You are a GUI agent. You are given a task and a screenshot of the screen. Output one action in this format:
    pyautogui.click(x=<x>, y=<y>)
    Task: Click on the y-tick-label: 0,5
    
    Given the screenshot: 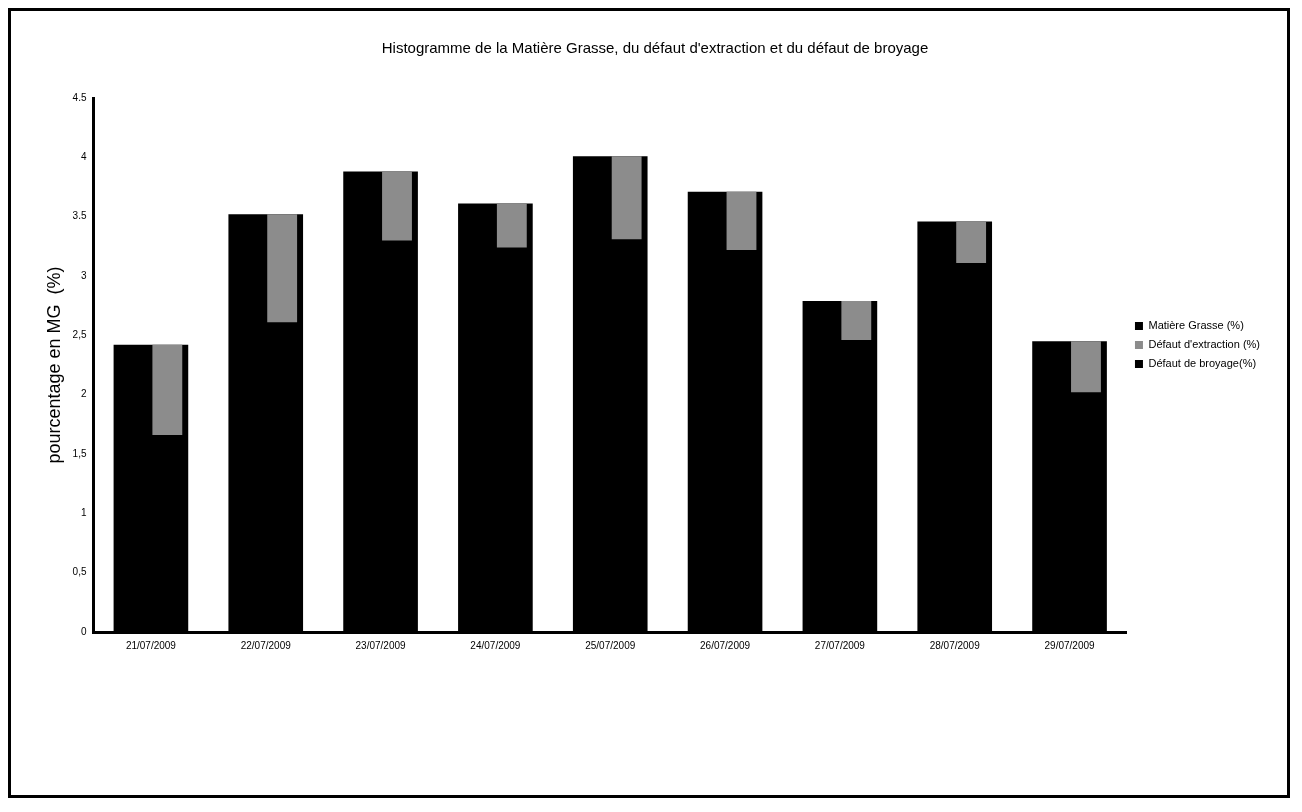 What is the action you would take?
    pyautogui.click(x=79, y=572)
    